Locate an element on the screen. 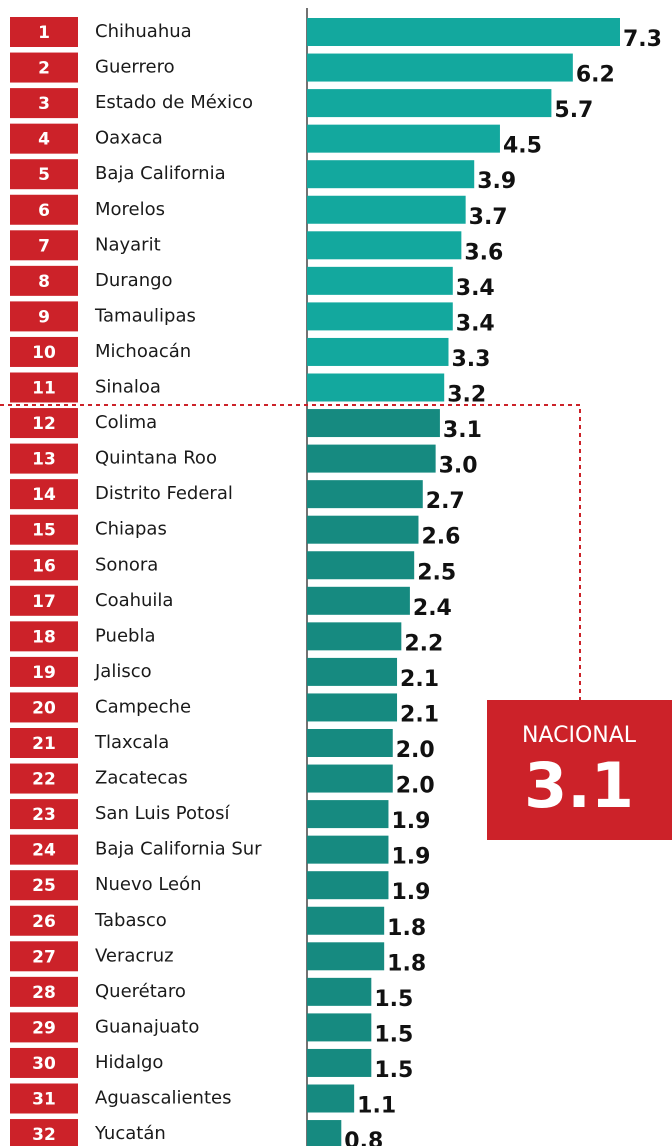 The height and width of the screenshot is (1146, 672). category-label: Chihuahua is located at coordinates (143, 31).